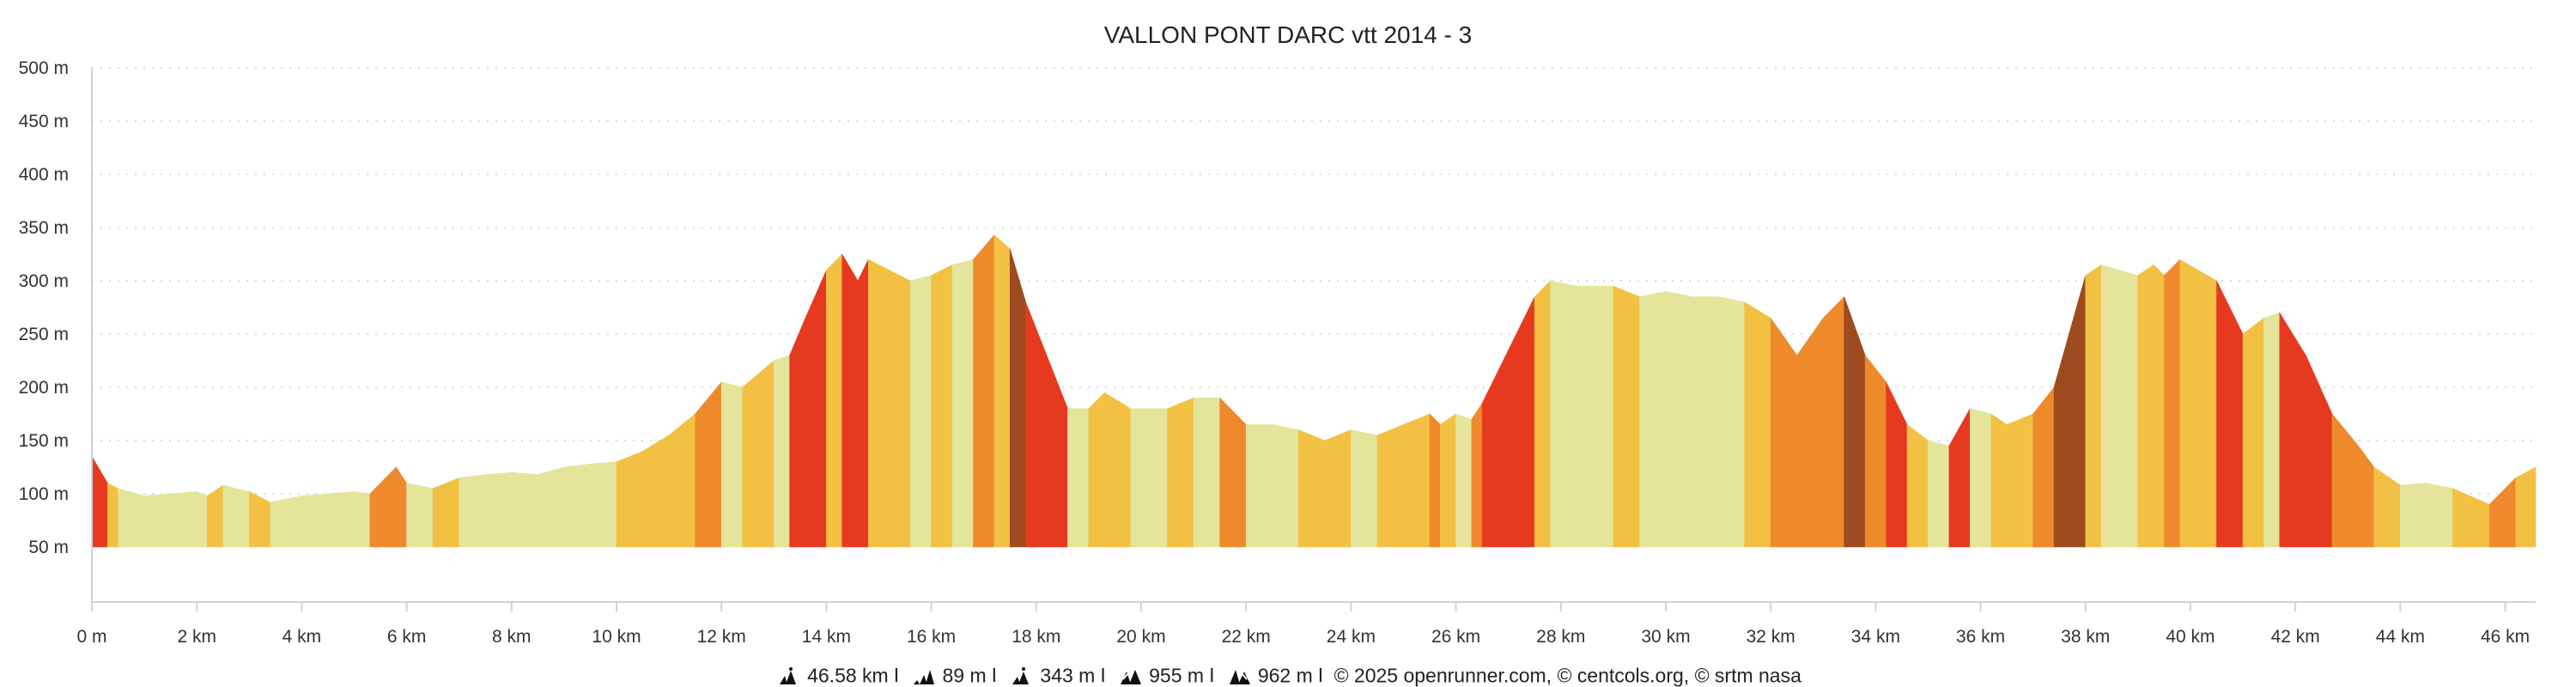 This screenshot has width=2576, height=687. I want to click on x-tick-label: 0 m, so click(91, 637).